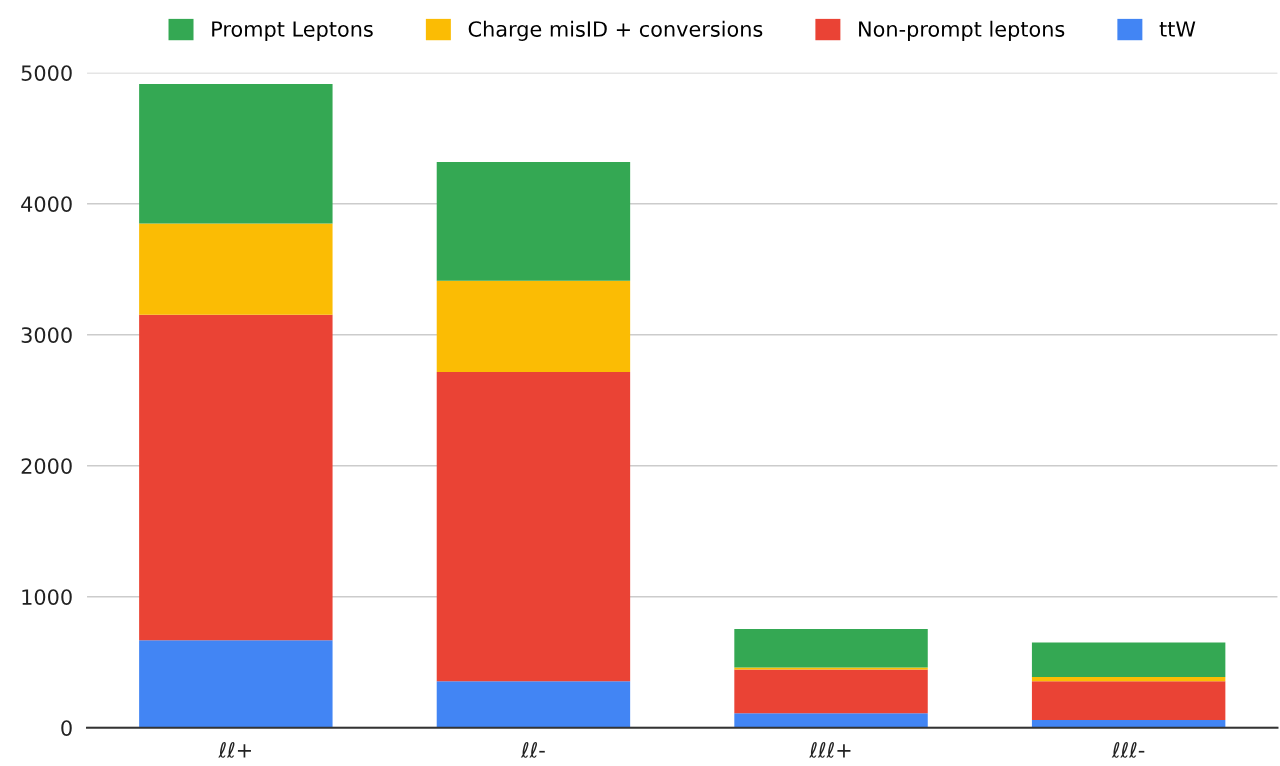 The width and height of the screenshot is (1280, 766). Describe the element at coordinates (66, 728) in the screenshot. I see `y-tick-label: 0` at that location.